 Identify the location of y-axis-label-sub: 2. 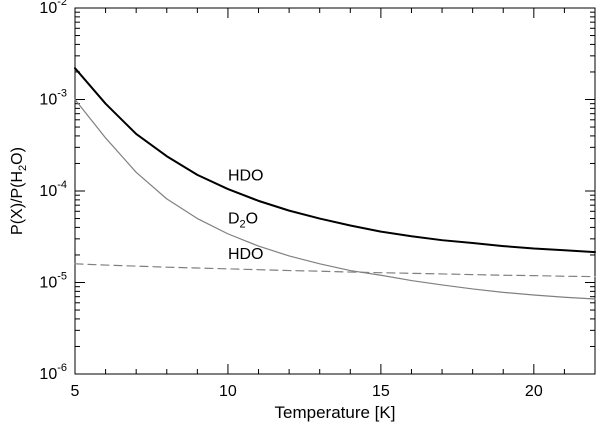
(23, 168).